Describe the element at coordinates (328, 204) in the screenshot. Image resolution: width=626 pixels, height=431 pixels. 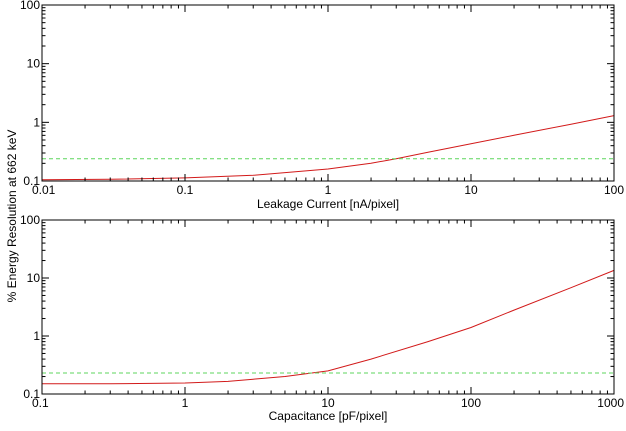
I see `x-axis-label: Leakage Current [nA/pixel]` at that location.